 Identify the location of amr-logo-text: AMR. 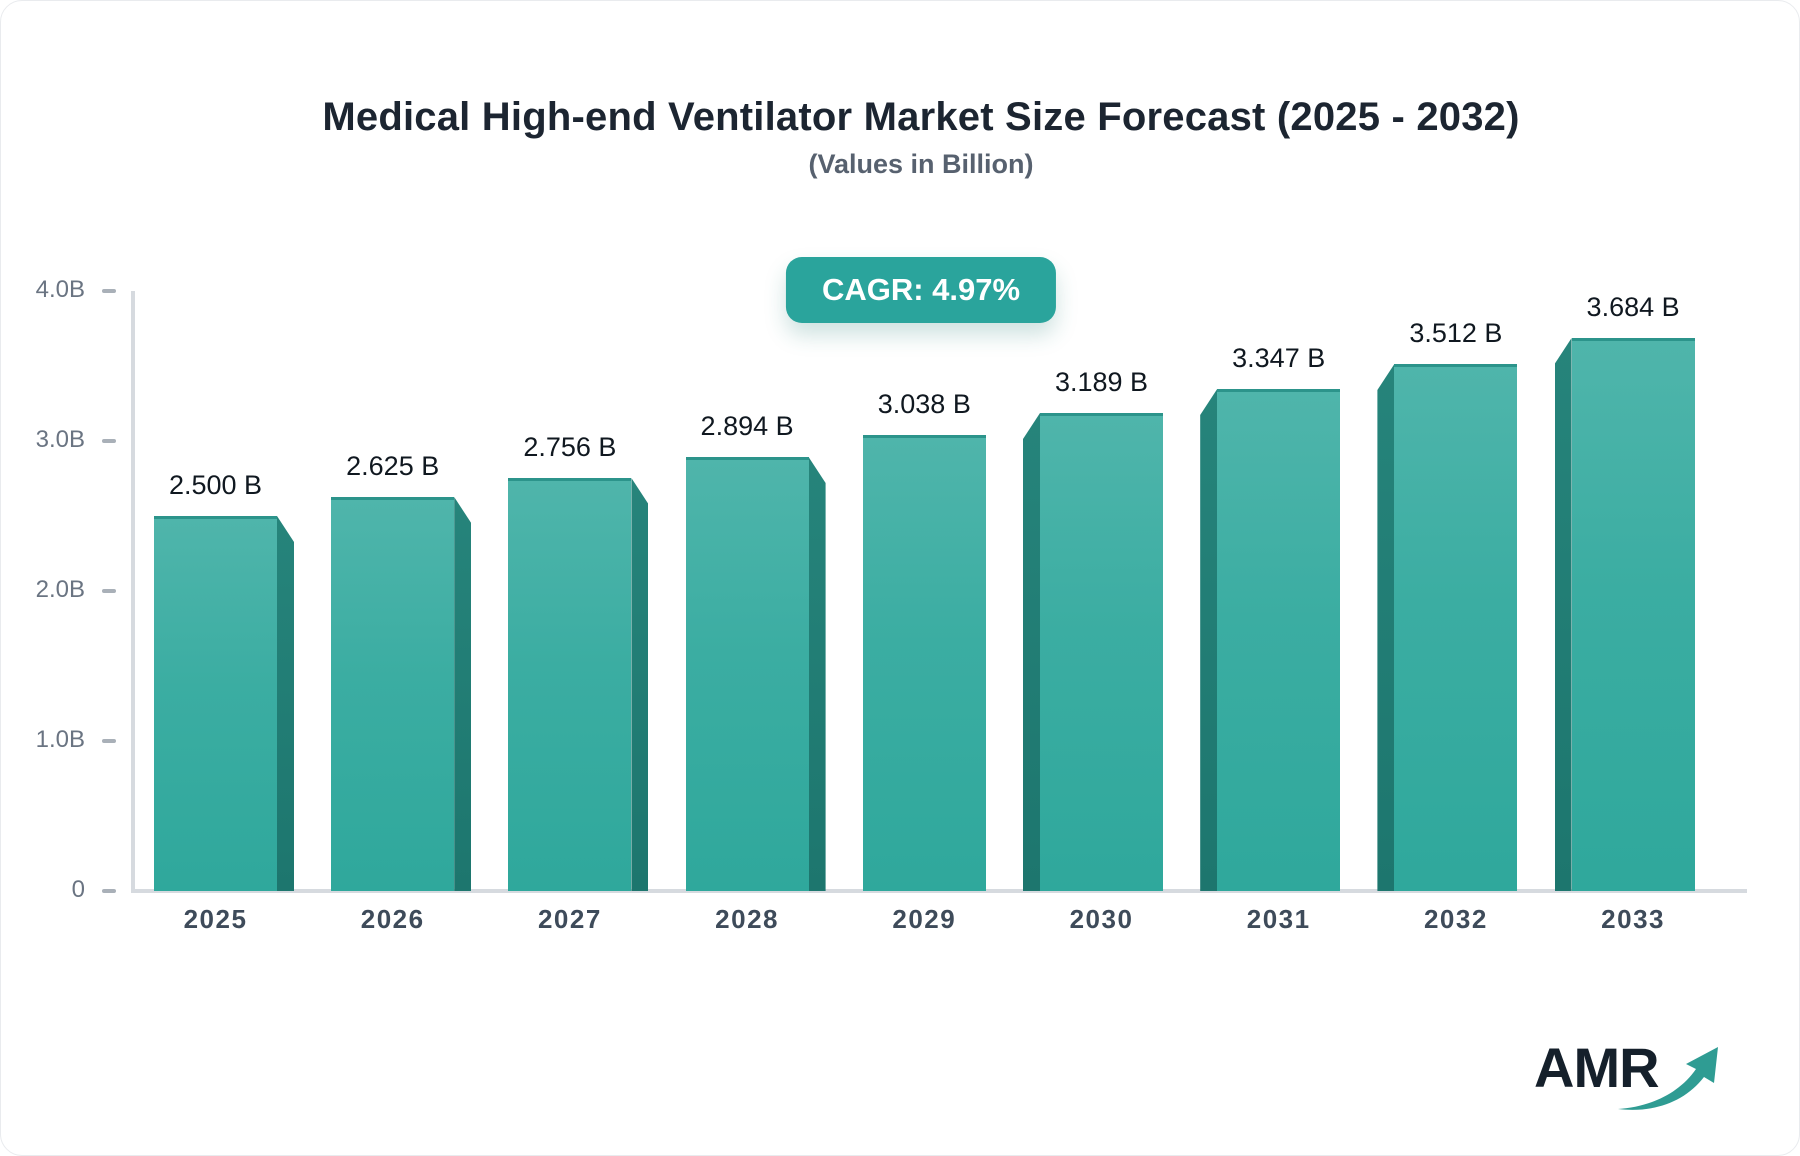
(1597, 1067).